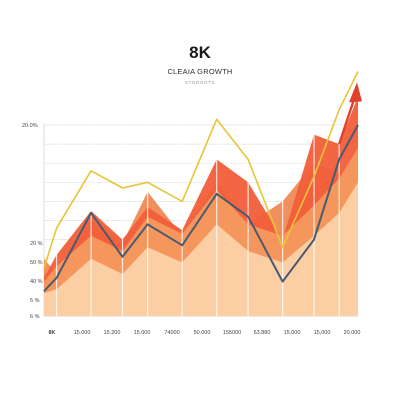 The image size is (400, 400). What do you see at coordinates (347, 120) in the screenshot?
I see `growth-arrow-shaft` at bounding box center [347, 120].